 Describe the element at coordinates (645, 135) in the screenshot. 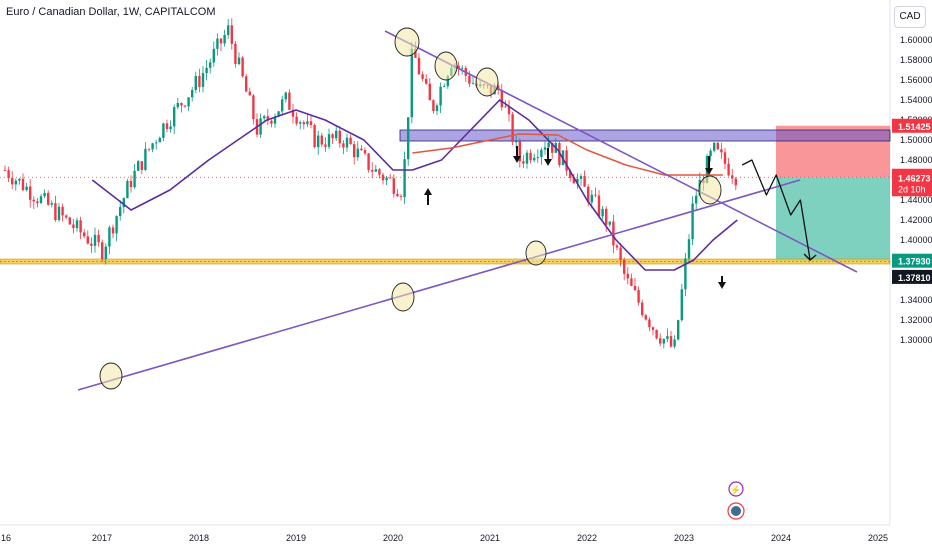

I see `resistance-zone` at that location.